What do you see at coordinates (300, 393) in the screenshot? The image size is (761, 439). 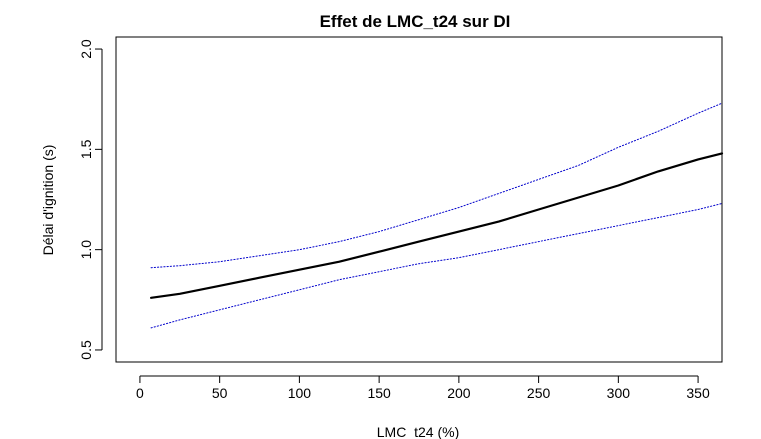 I see `x-tick-label: 100` at bounding box center [300, 393].